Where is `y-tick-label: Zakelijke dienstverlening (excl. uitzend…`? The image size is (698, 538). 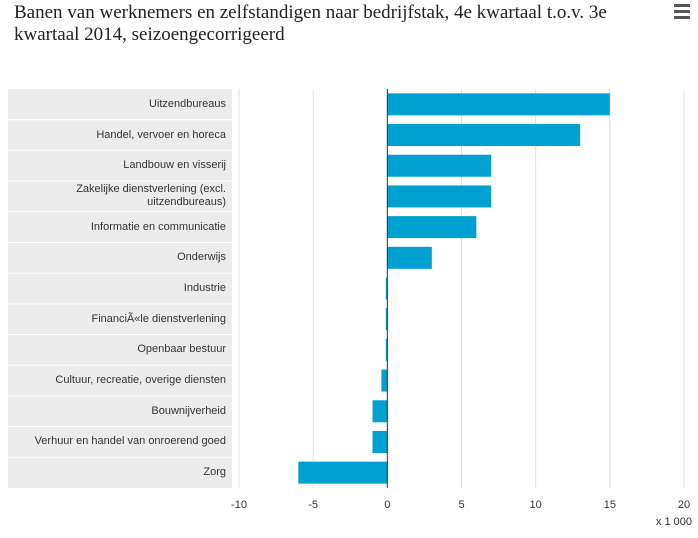
y-tick-label: Zakelijke dienstverlening (excl. uitzend… is located at coordinates (151, 196).